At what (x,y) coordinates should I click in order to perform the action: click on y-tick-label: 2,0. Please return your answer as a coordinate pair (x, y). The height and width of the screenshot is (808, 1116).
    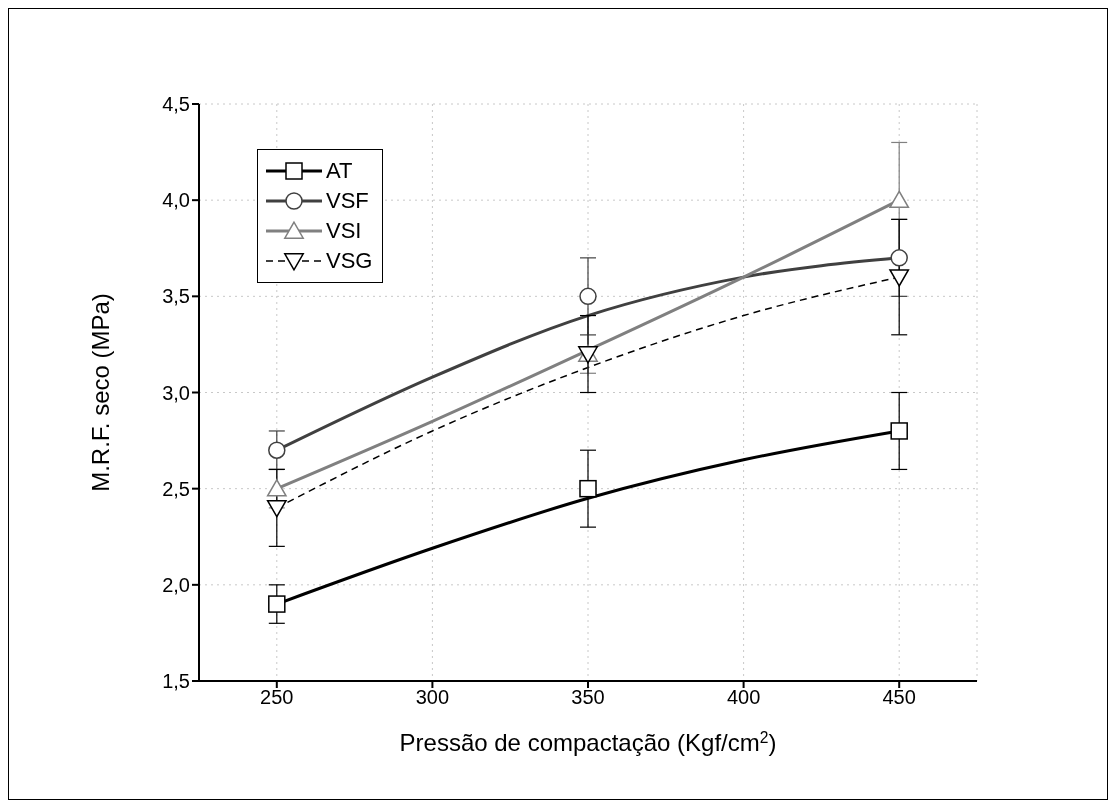
    Looking at the image, I should click on (176, 584).